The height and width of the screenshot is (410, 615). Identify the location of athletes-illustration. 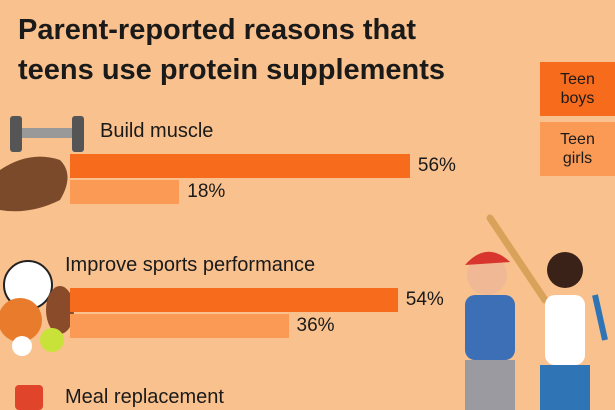
(536, 312).